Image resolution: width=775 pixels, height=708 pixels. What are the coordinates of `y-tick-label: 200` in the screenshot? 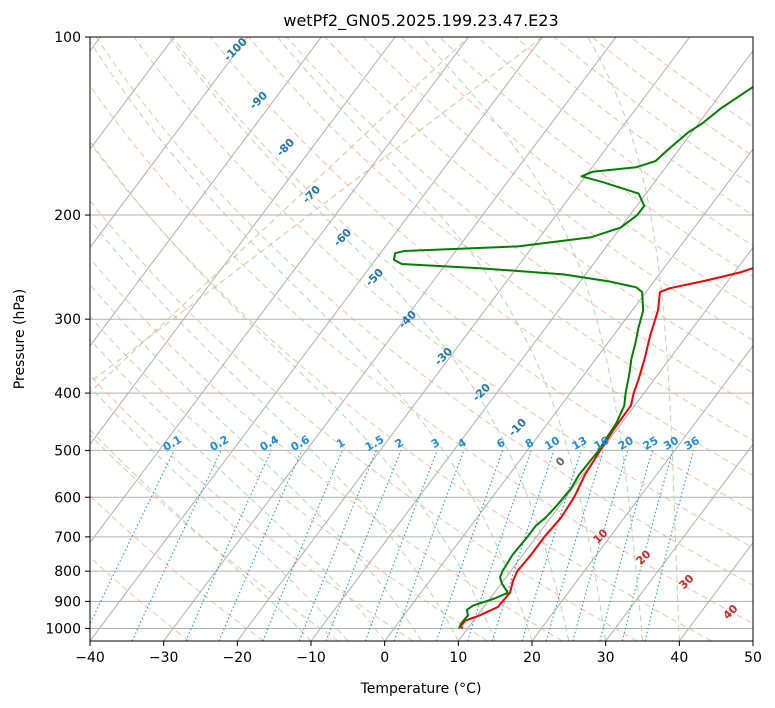 It's located at (67, 216).